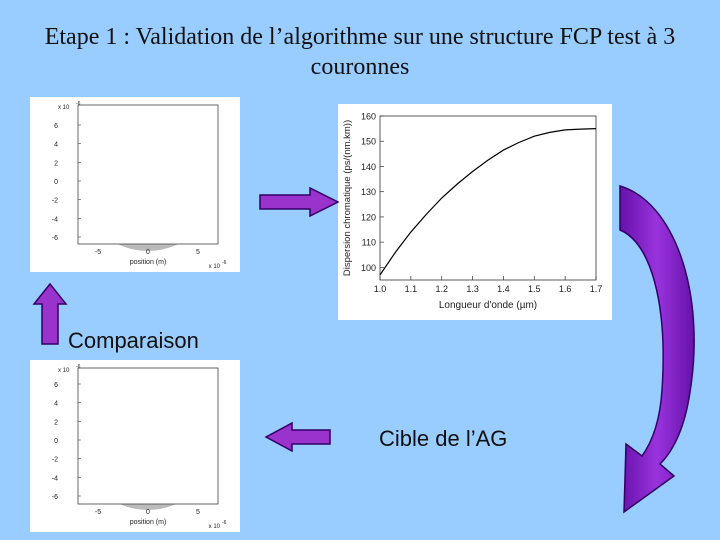 This screenshot has height=540, width=720. I want to click on x-tick-label: 1.5, so click(534, 289).